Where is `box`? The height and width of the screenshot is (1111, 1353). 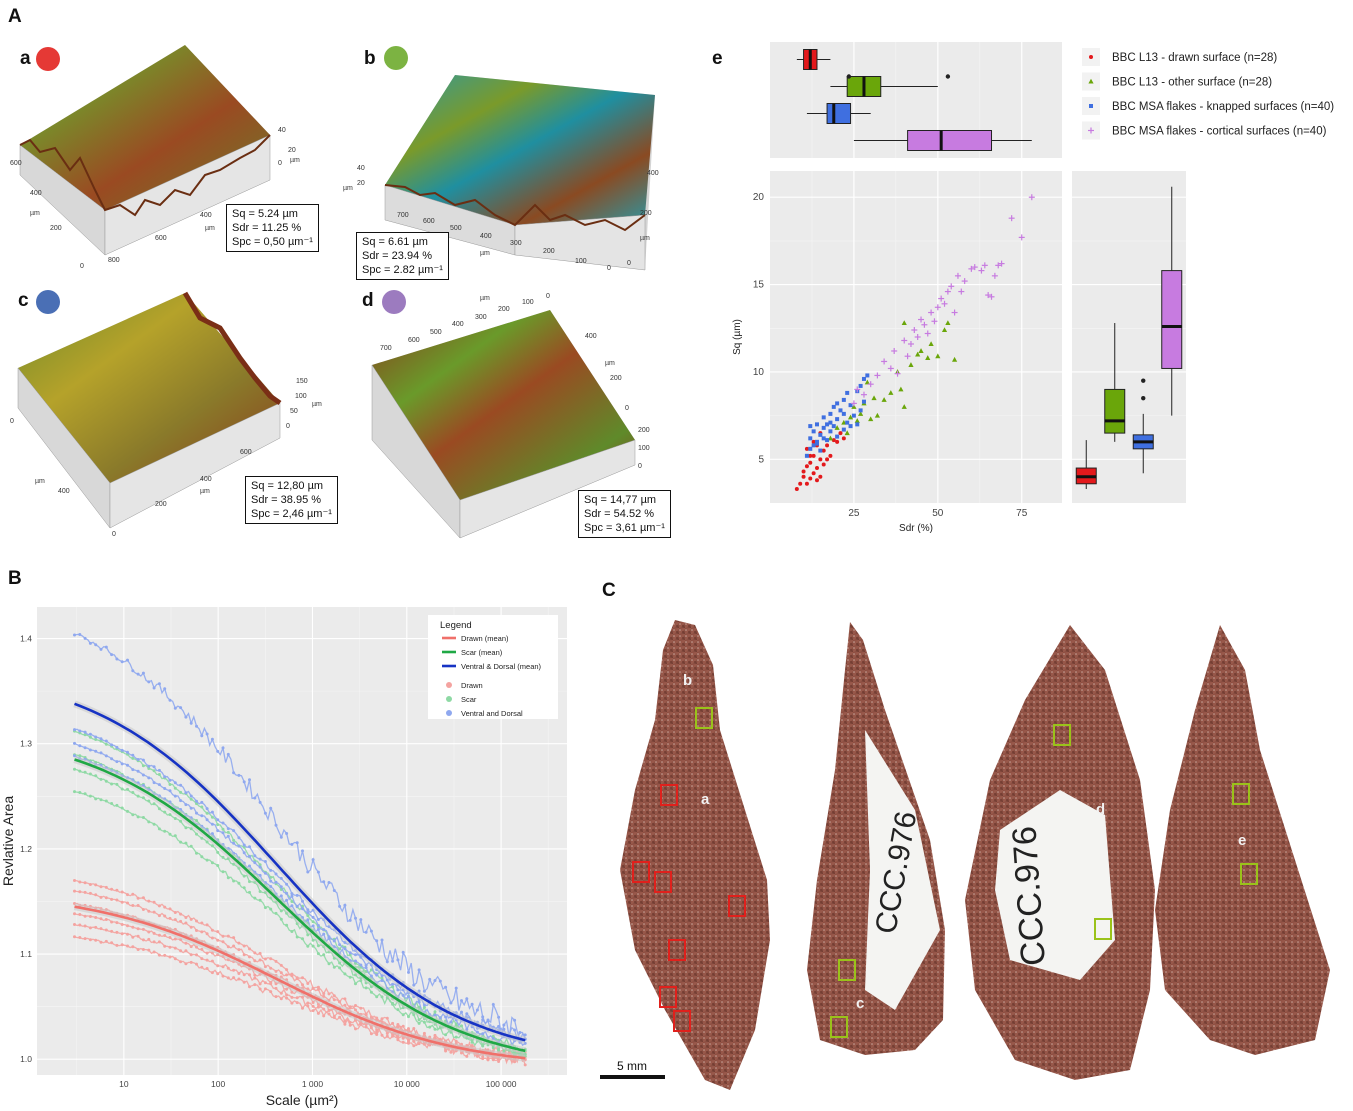 box is located at coordinates (1115, 411).